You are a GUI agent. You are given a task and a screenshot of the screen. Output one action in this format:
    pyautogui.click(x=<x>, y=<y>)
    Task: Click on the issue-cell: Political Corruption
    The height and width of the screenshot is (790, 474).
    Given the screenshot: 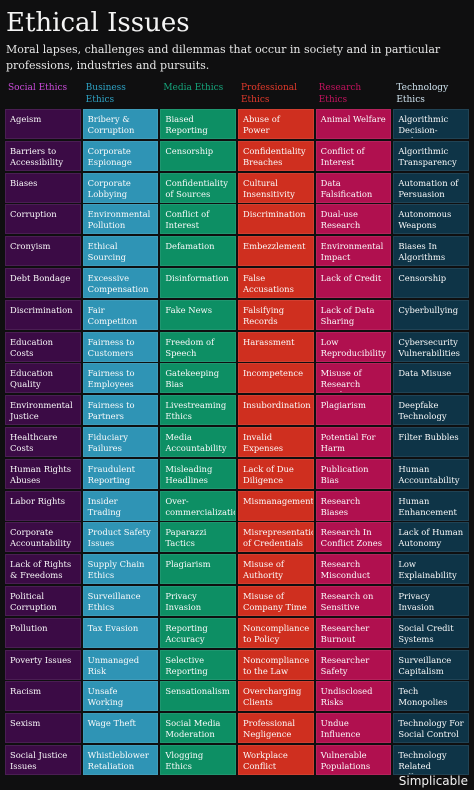 What is the action you would take?
    pyautogui.click(x=43, y=600)
    